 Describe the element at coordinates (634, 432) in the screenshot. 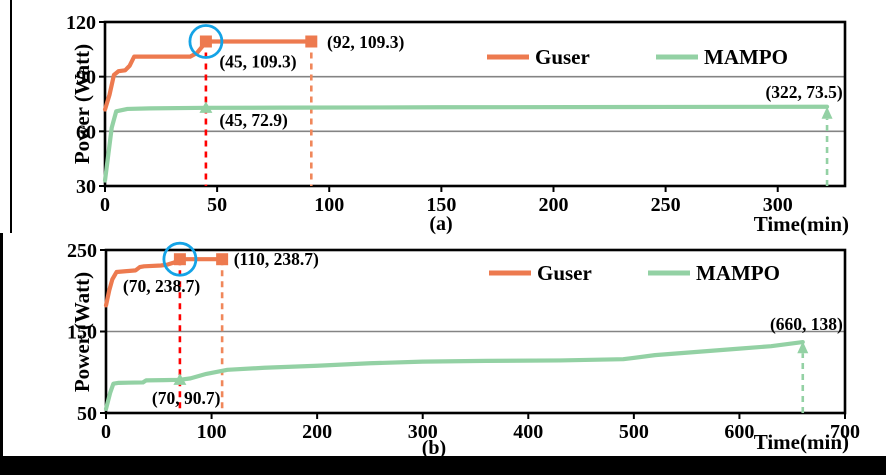

I see `x-tick-label: 500` at that location.